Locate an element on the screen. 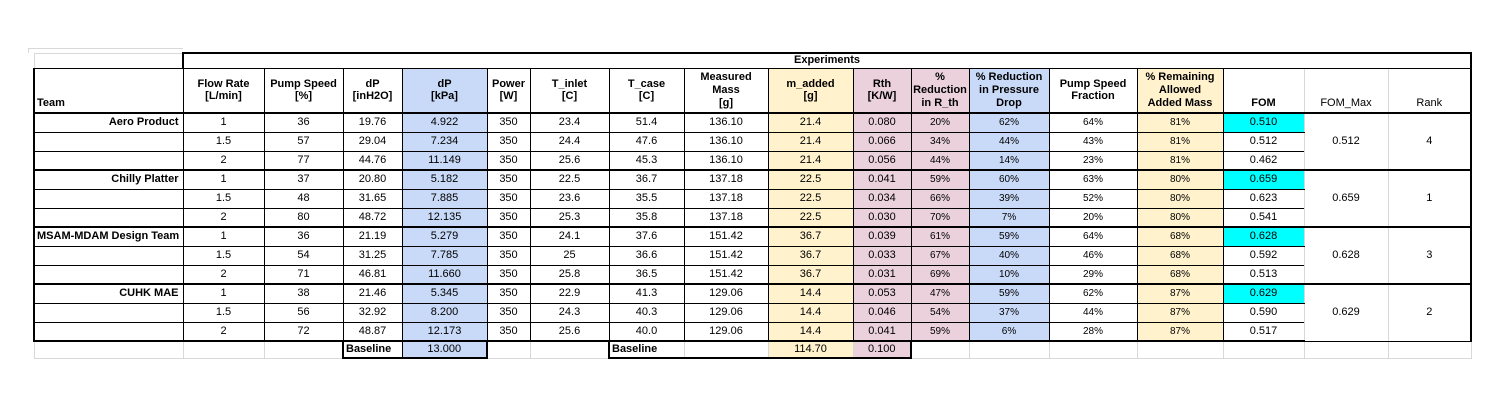 The height and width of the screenshot is (402, 1503). cell-fom-max: 0.628 is located at coordinates (1346, 255).